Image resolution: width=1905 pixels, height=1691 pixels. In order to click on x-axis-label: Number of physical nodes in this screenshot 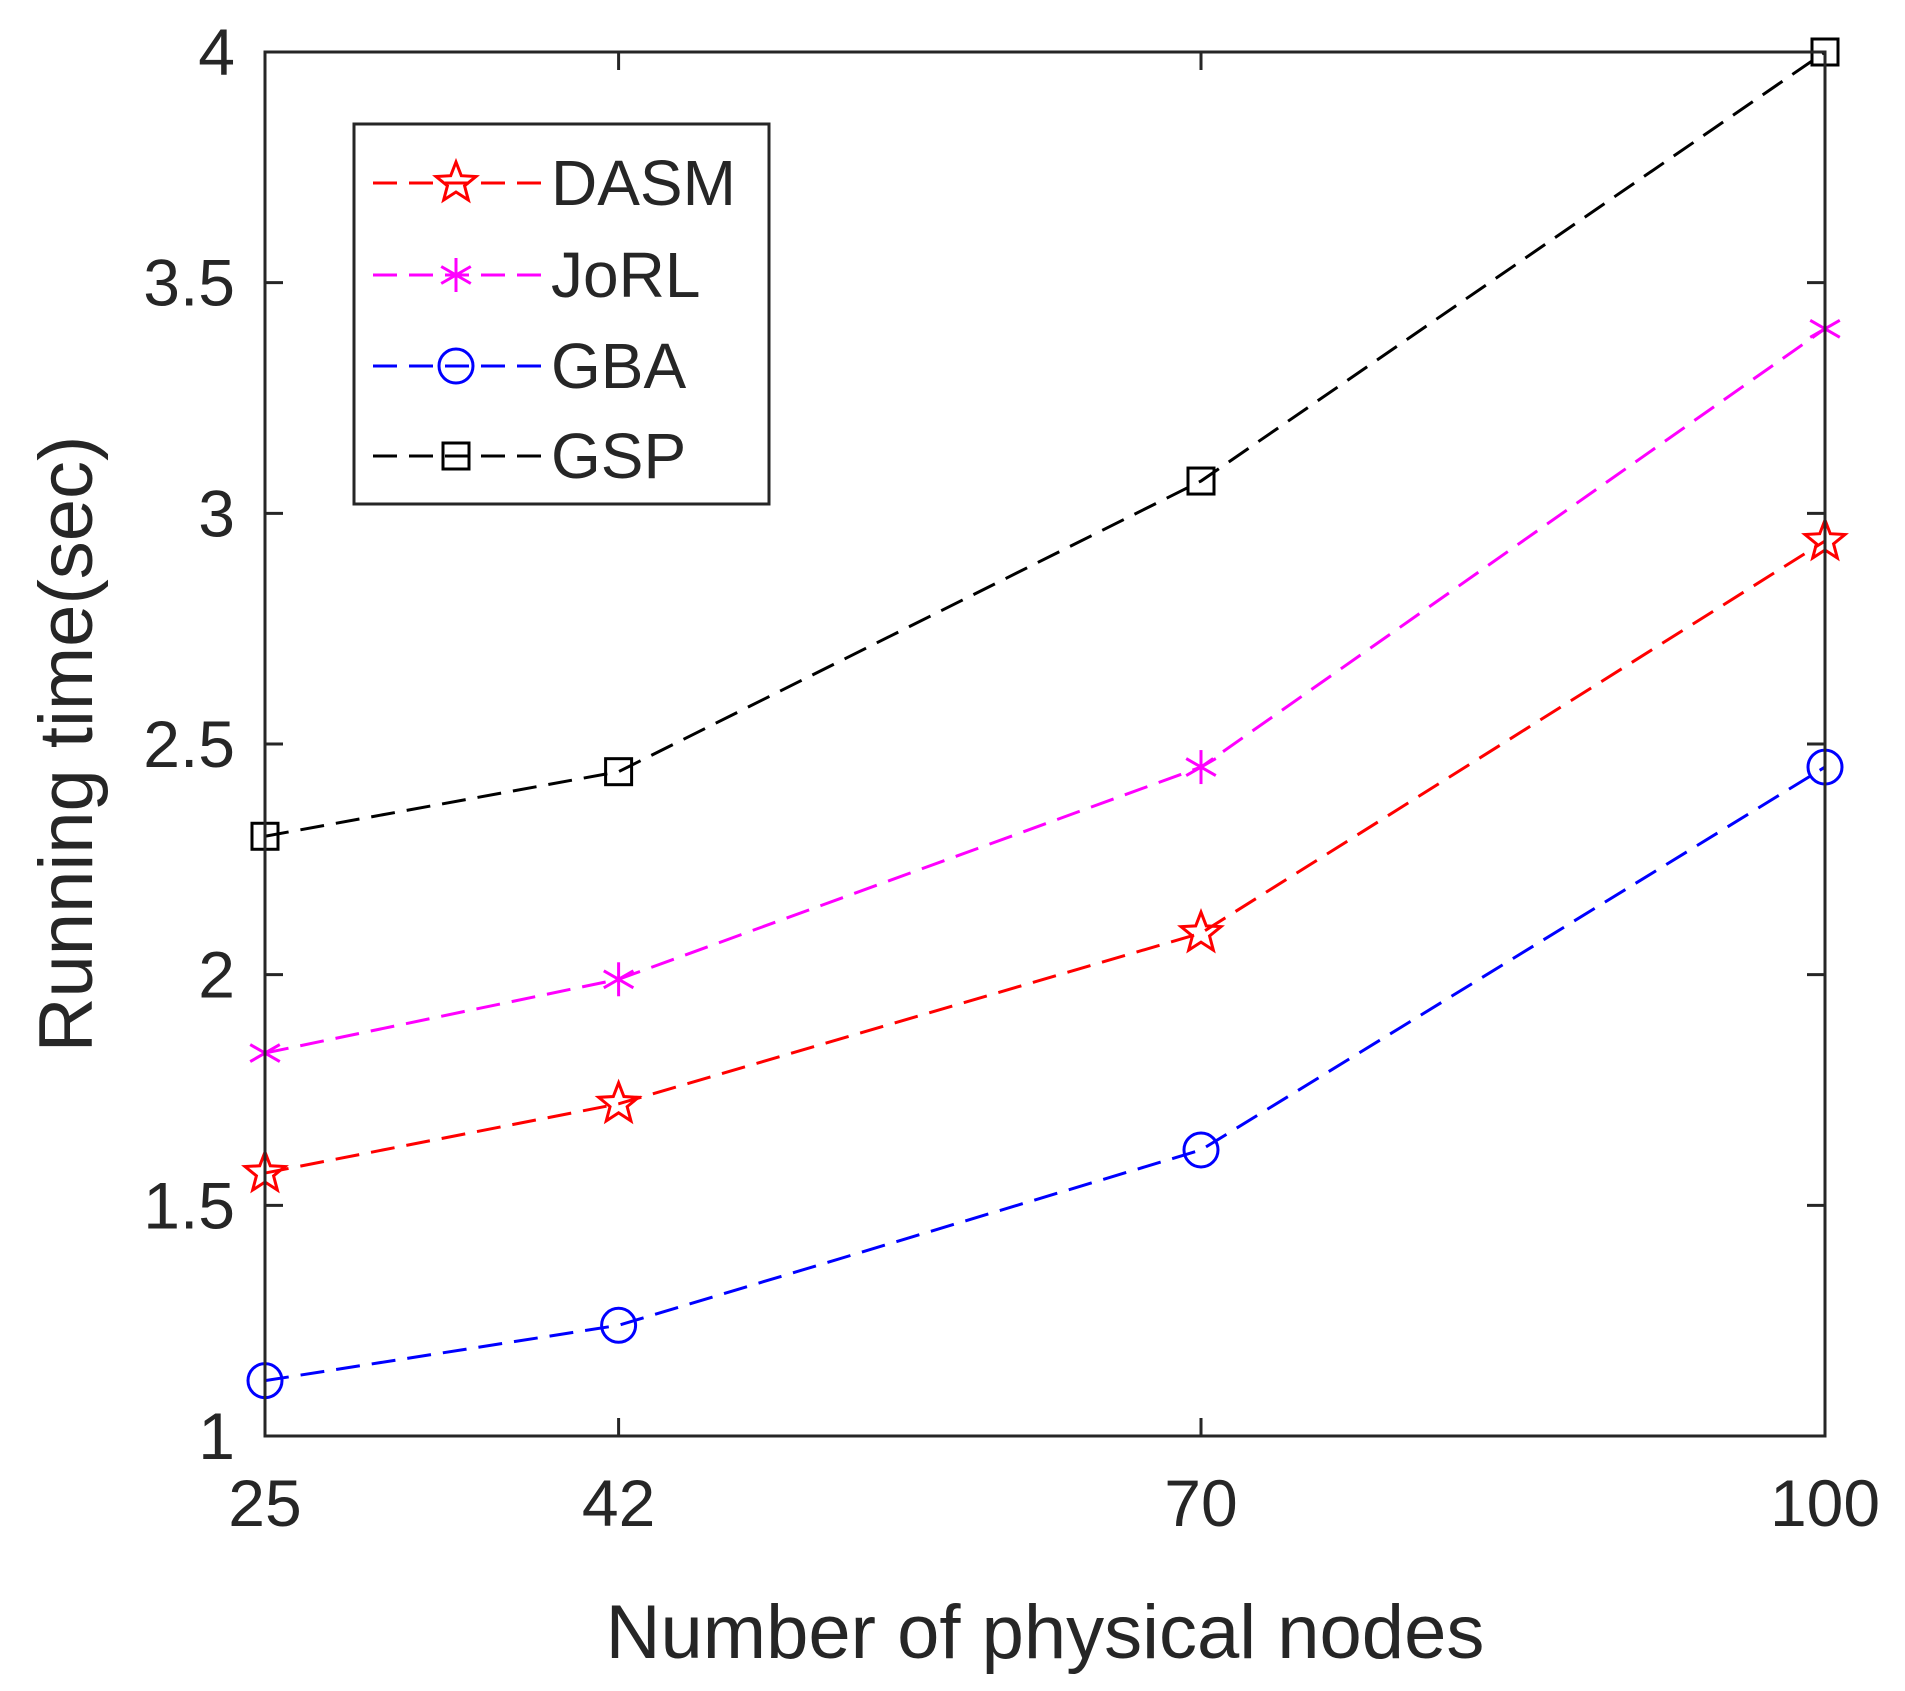, I will do `click(1045, 1632)`.